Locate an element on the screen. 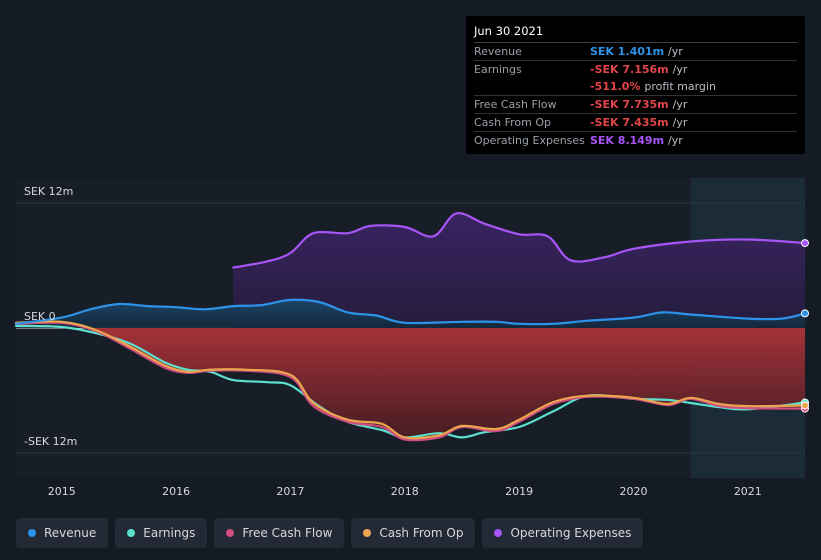 The image size is (821, 560). tooltip-value: -SEK 7.156m is located at coordinates (629, 69).